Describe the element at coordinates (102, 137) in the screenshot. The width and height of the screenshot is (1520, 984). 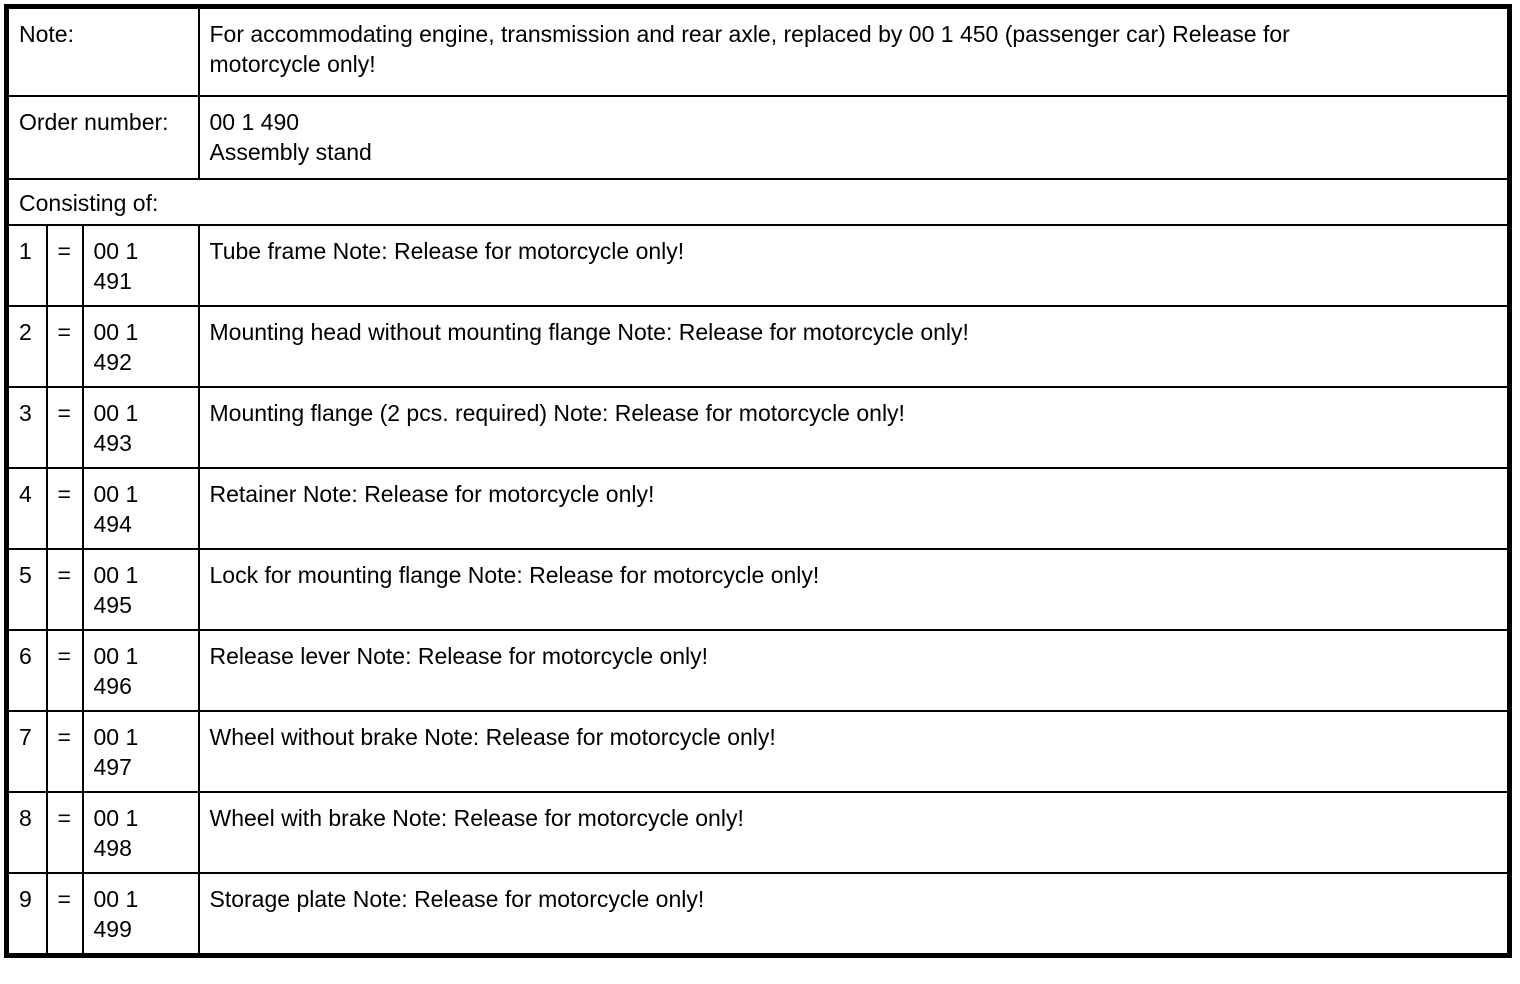
I see `order-number-label: Order number:` at that location.